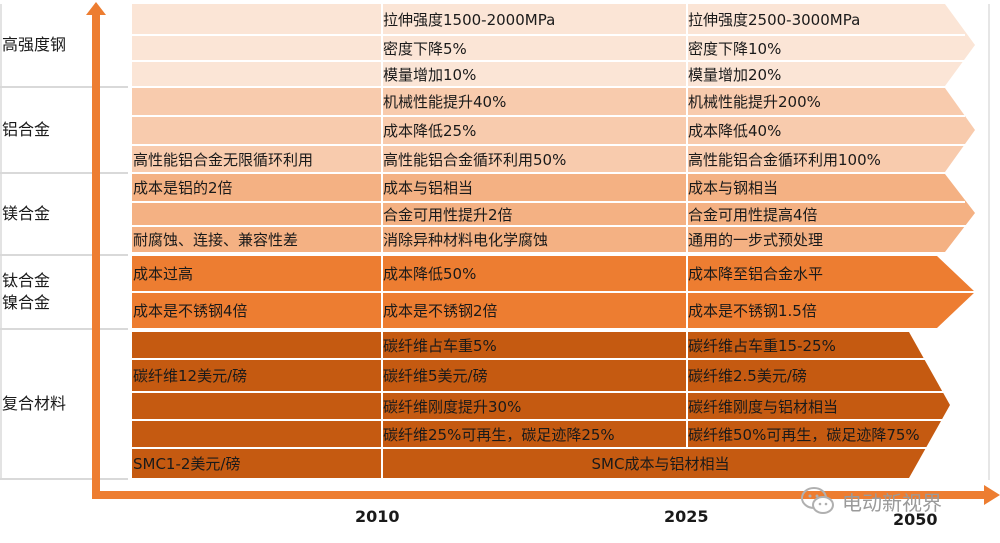 The image size is (1000, 543). What do you see at coordinates (557, 214) in the screenshot?
I see `table-row: 合金可用性提升2倍 合金可用性提高4倍` at bounding box center [557, 214].